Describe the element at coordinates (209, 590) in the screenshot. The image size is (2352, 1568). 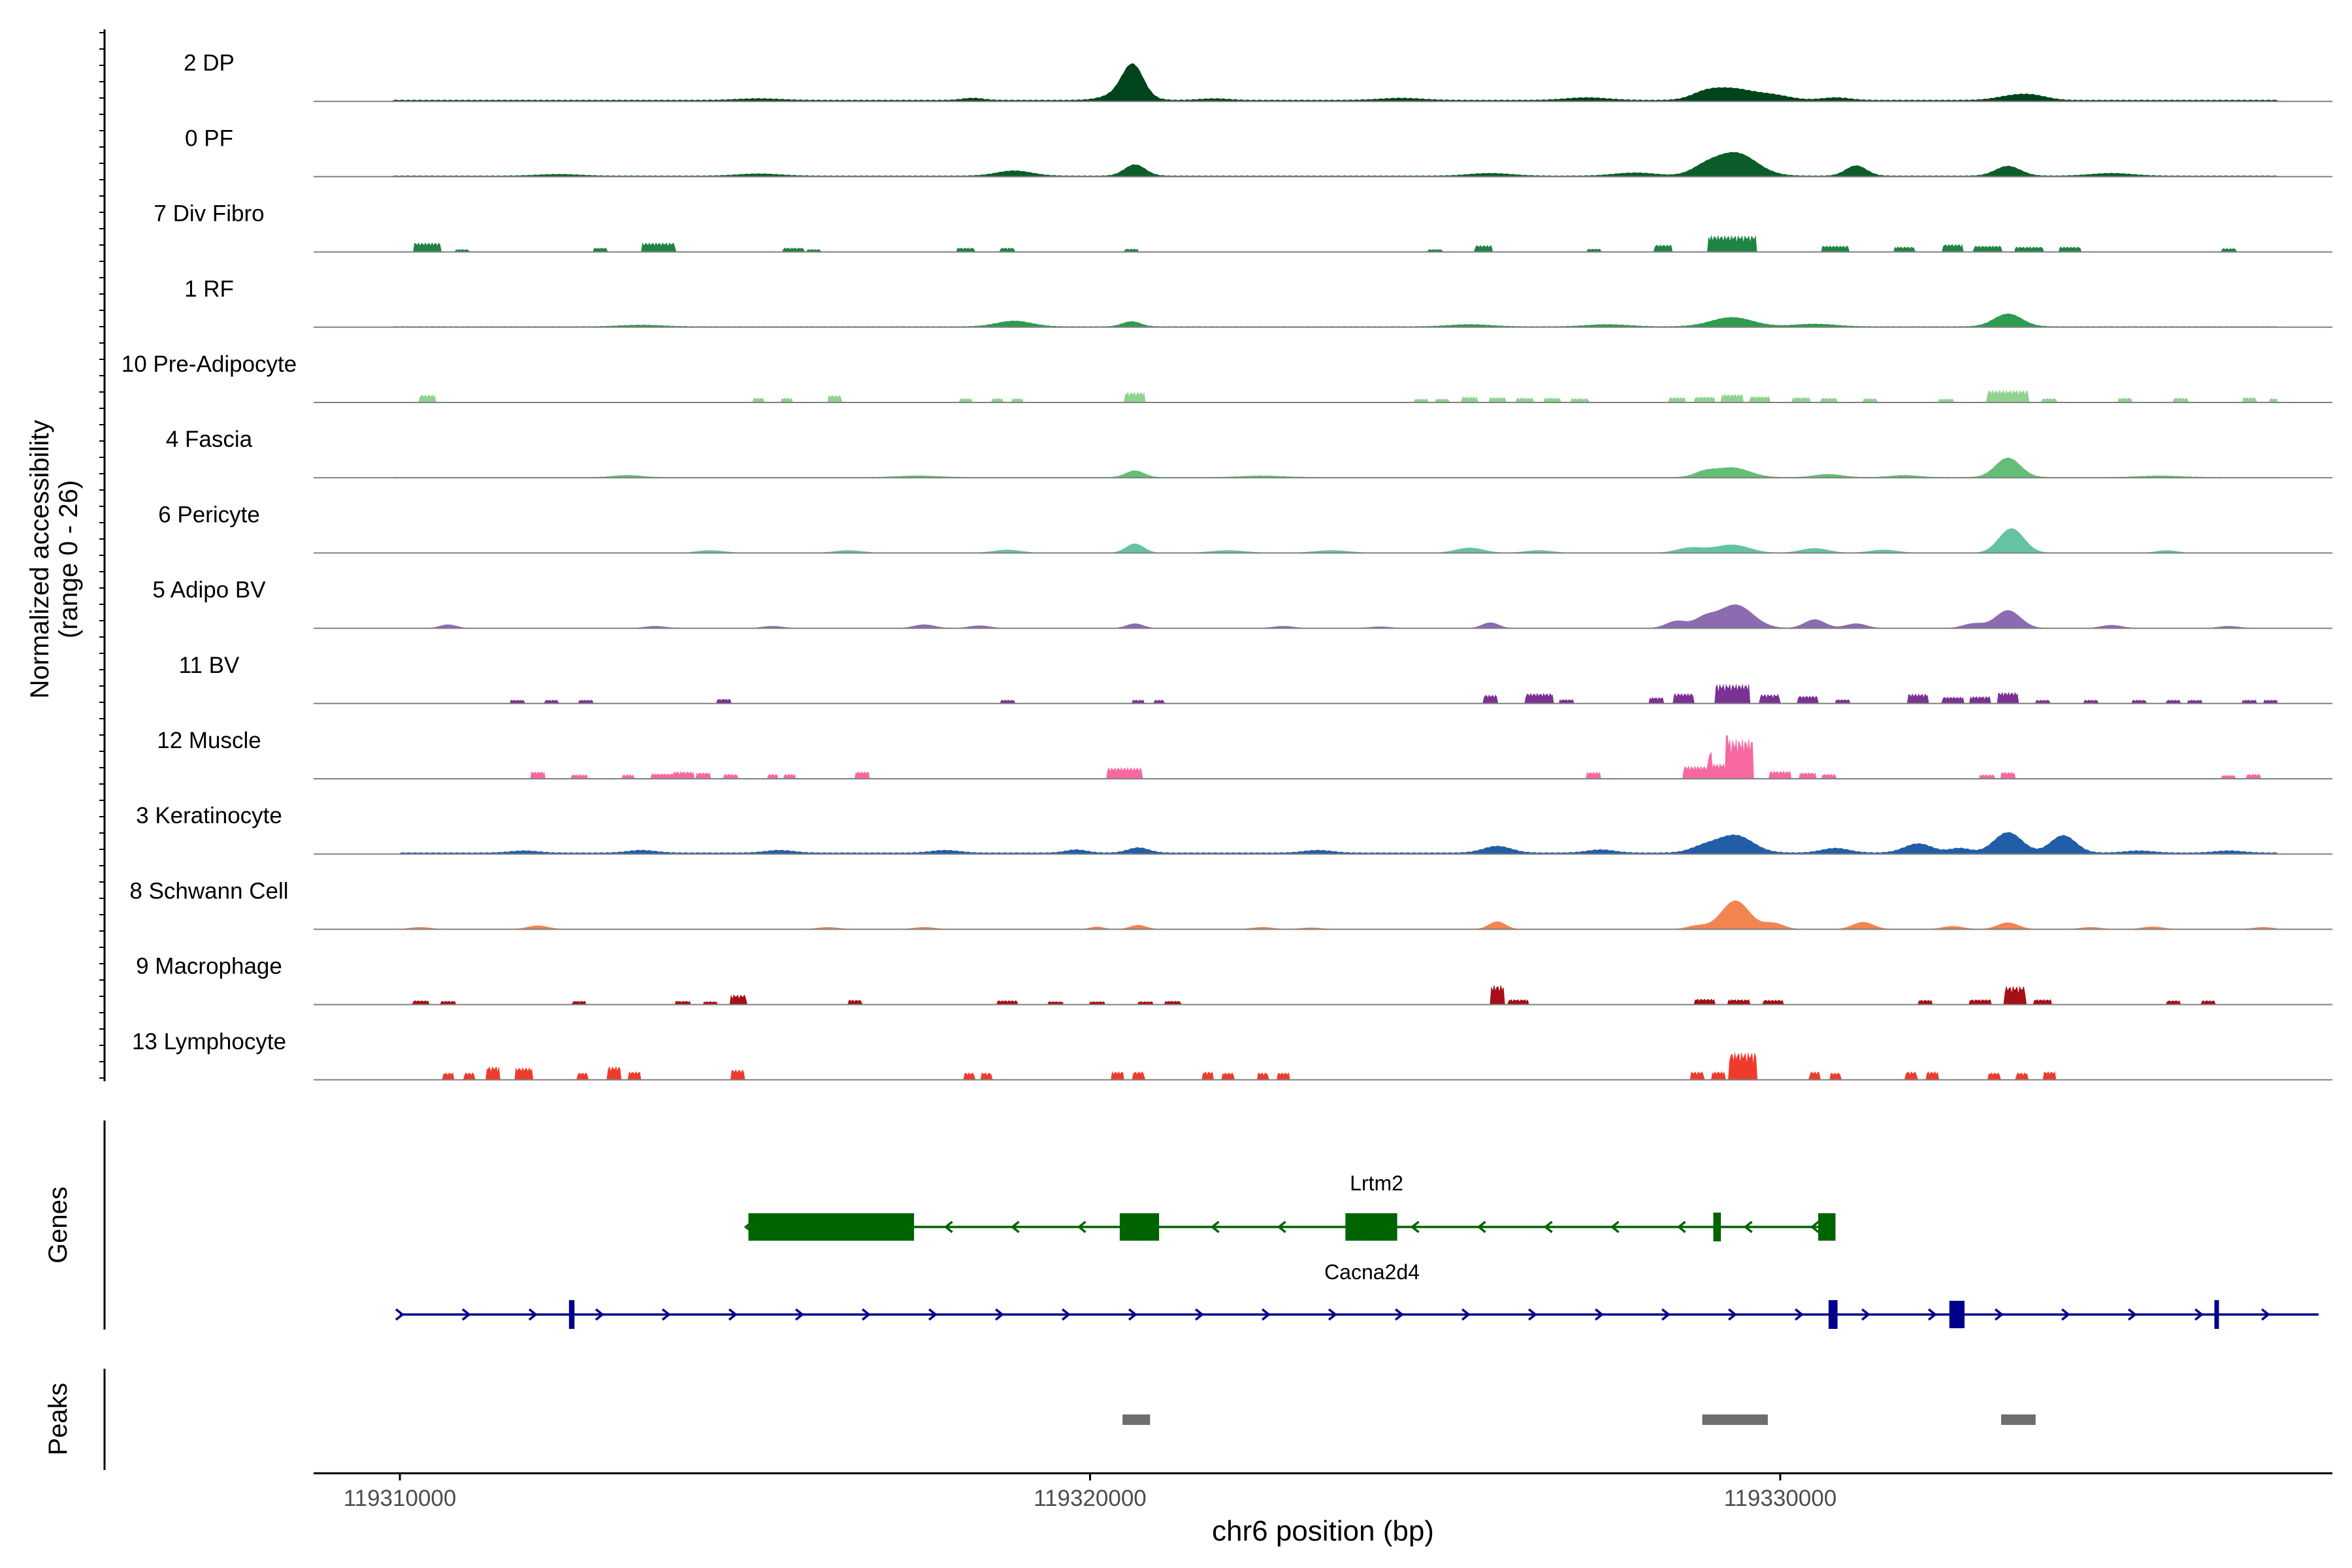
I see `track-label: 5 Adipo BV` at that location.